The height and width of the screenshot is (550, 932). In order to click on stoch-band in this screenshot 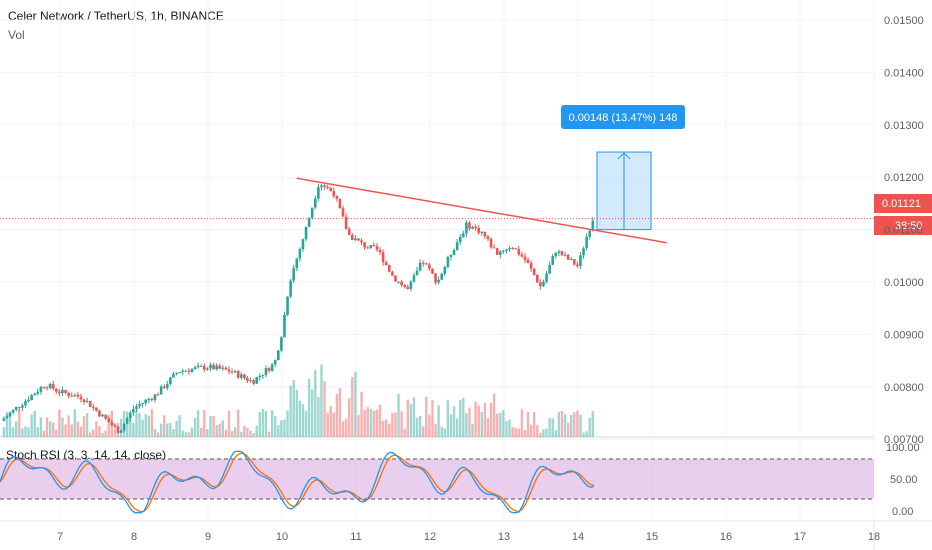, I will do `click(437, 479)`.